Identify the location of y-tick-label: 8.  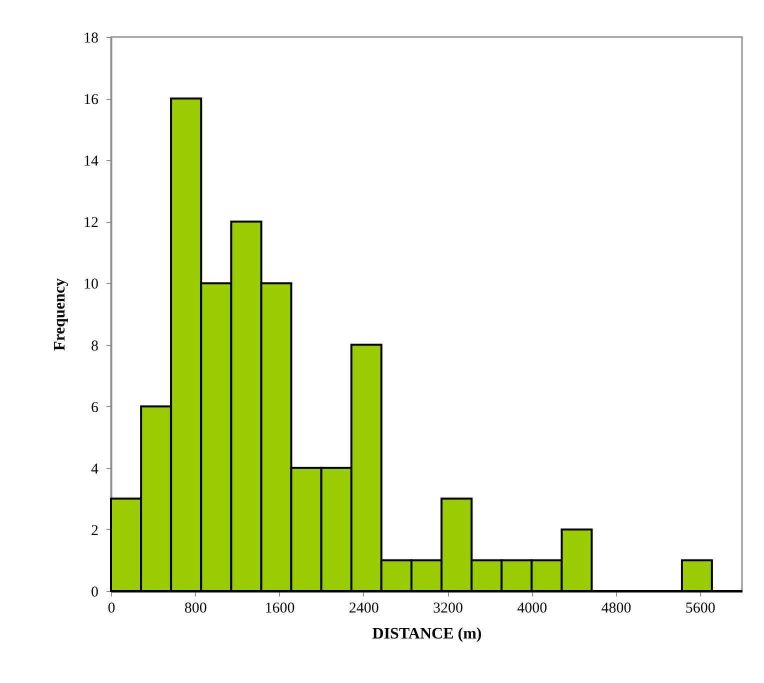
(94, 346).